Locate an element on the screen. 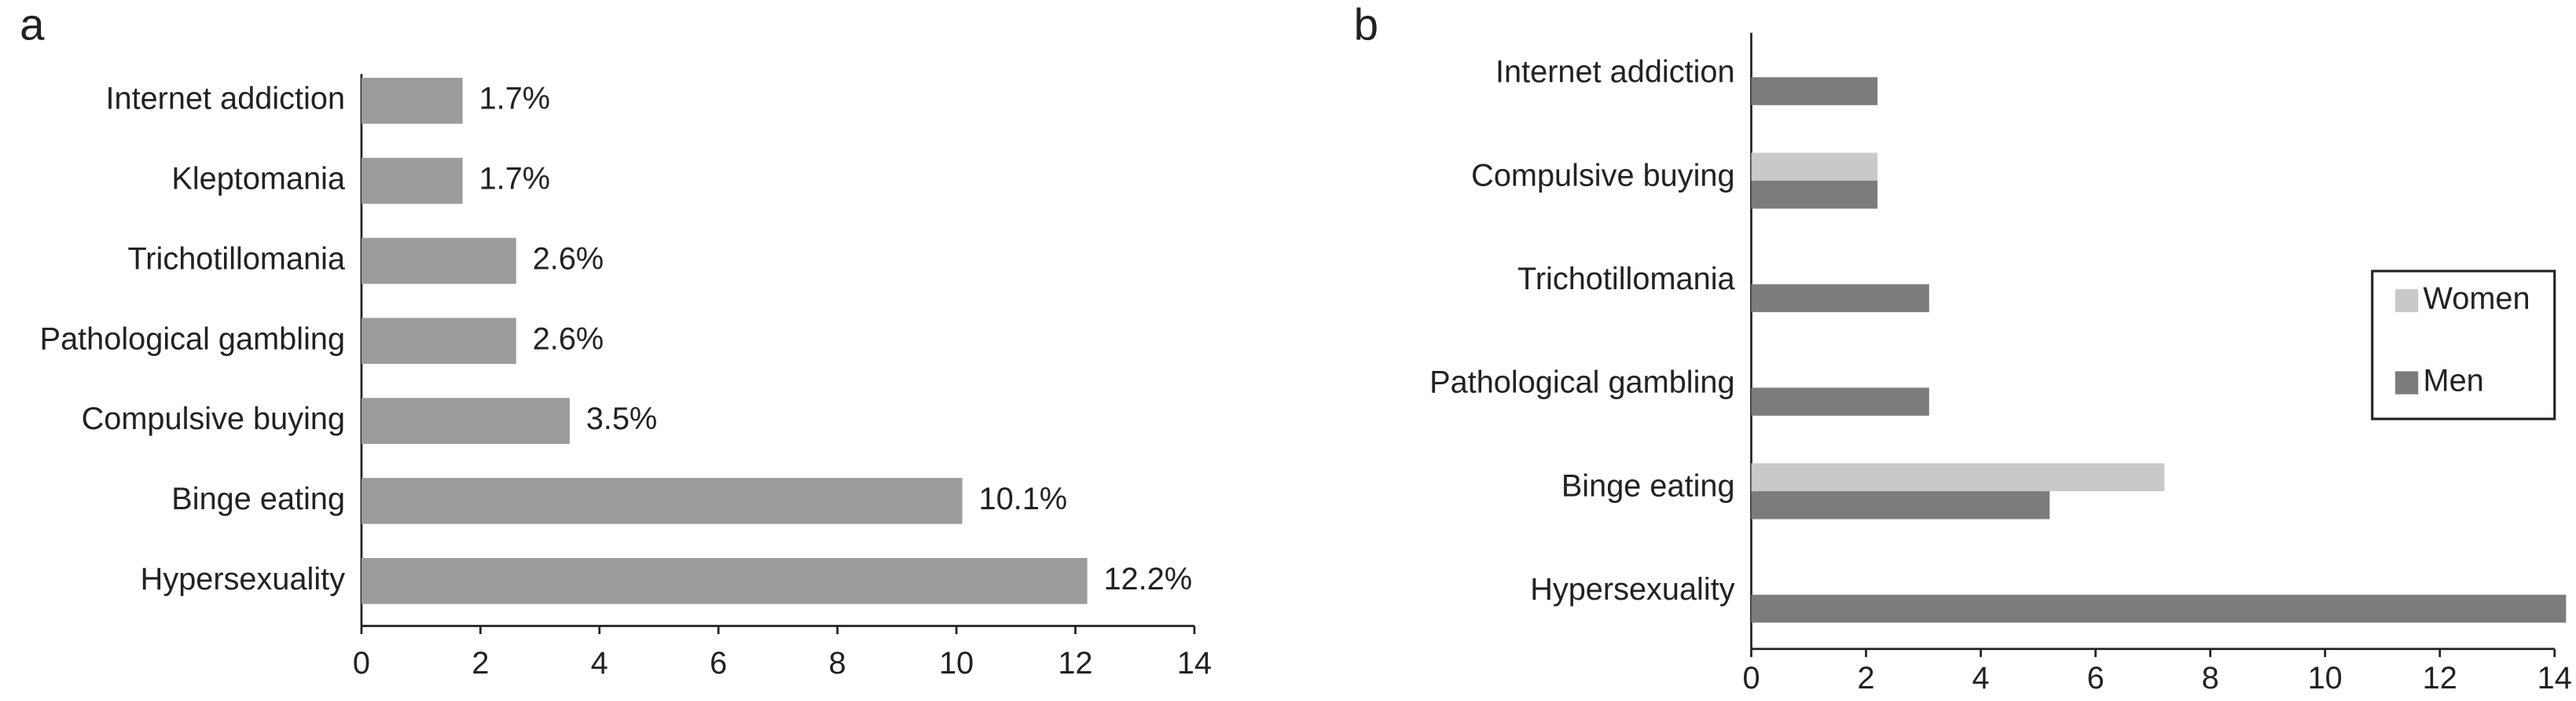 Image resolution: width=2576 pixels, height=701 pixels. value-label: 10.1% is located at coordinates (1023, 499).